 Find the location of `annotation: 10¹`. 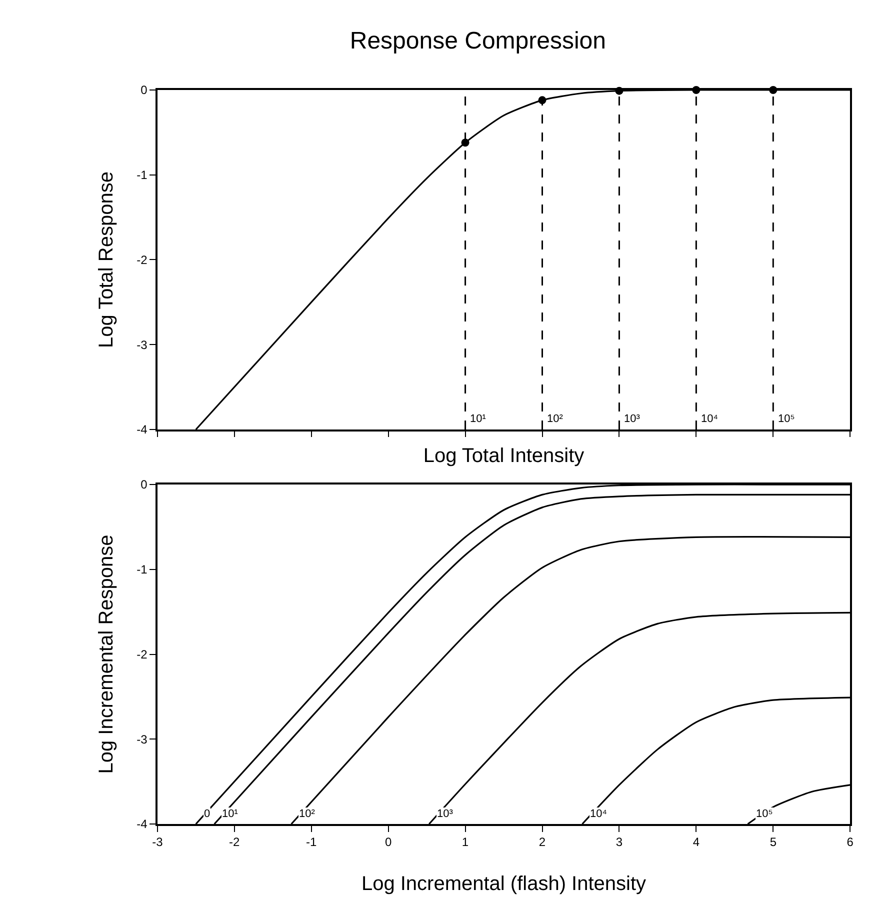

annotation: 10¹ is located at coordinates (478, 419).